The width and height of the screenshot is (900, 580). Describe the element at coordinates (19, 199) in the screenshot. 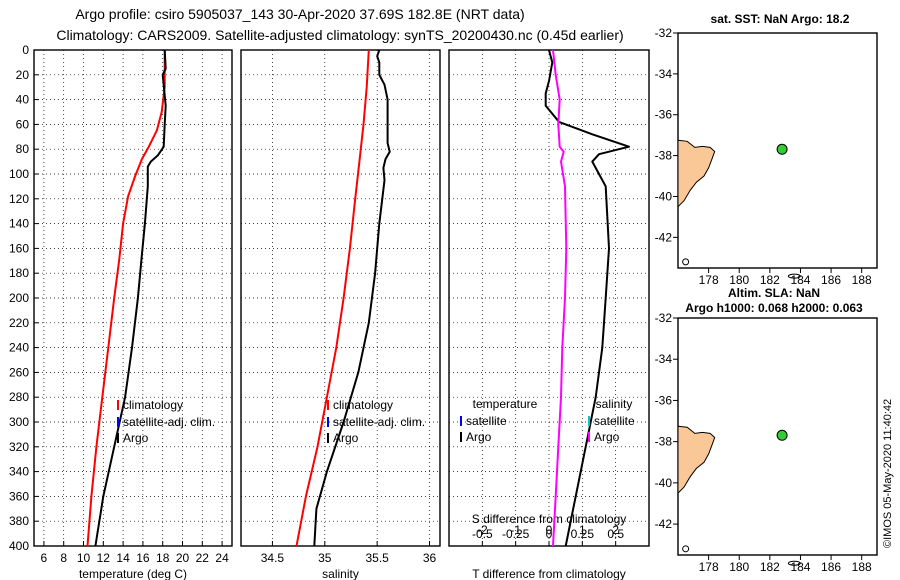

I see `depth-tick-label: 120` at that location.